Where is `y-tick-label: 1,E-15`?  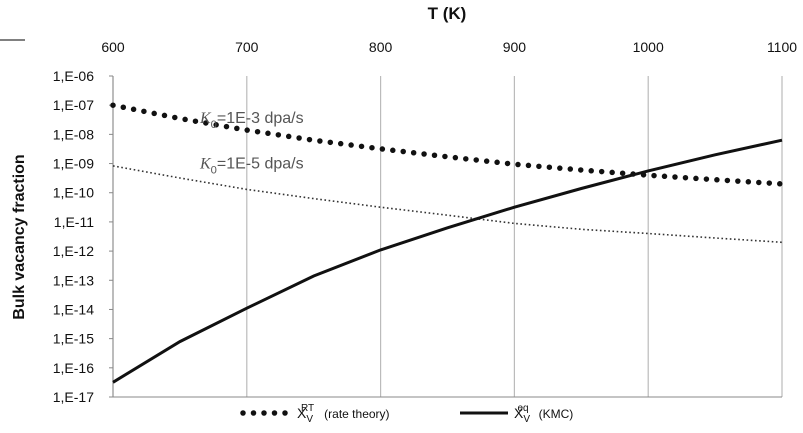
y-tick-label: 1,E-15 is located at coordinates (73, 339).